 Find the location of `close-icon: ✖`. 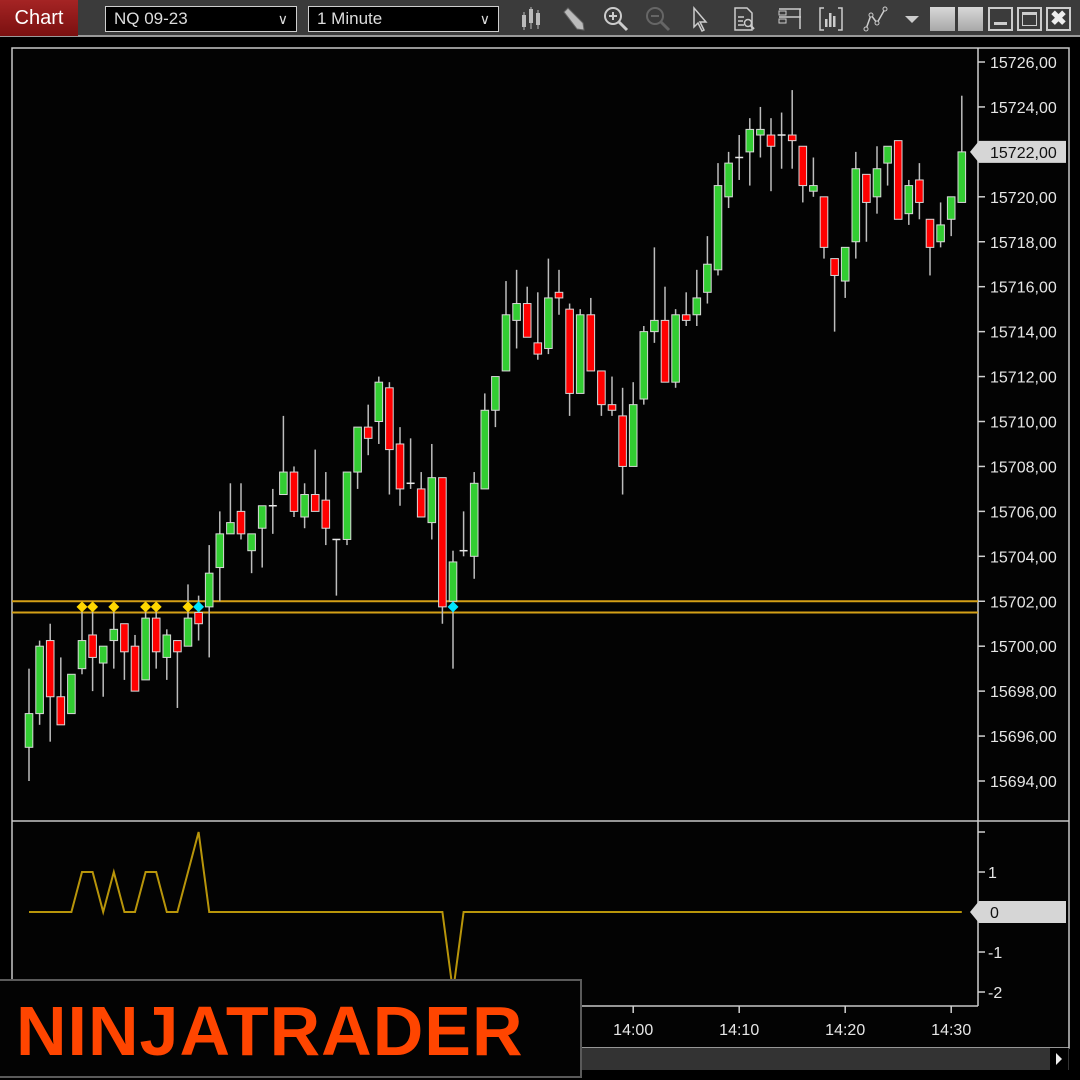

close-icon: ✖ is located at coordinates (1058, 19).